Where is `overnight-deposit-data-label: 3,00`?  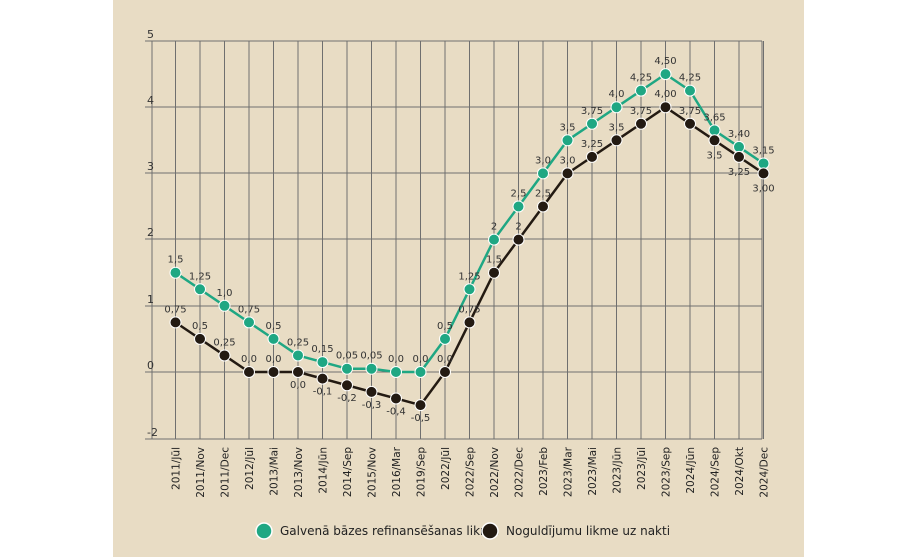 overnight-deposit-data-label: 3,00 is located at coordinates (763, 188).